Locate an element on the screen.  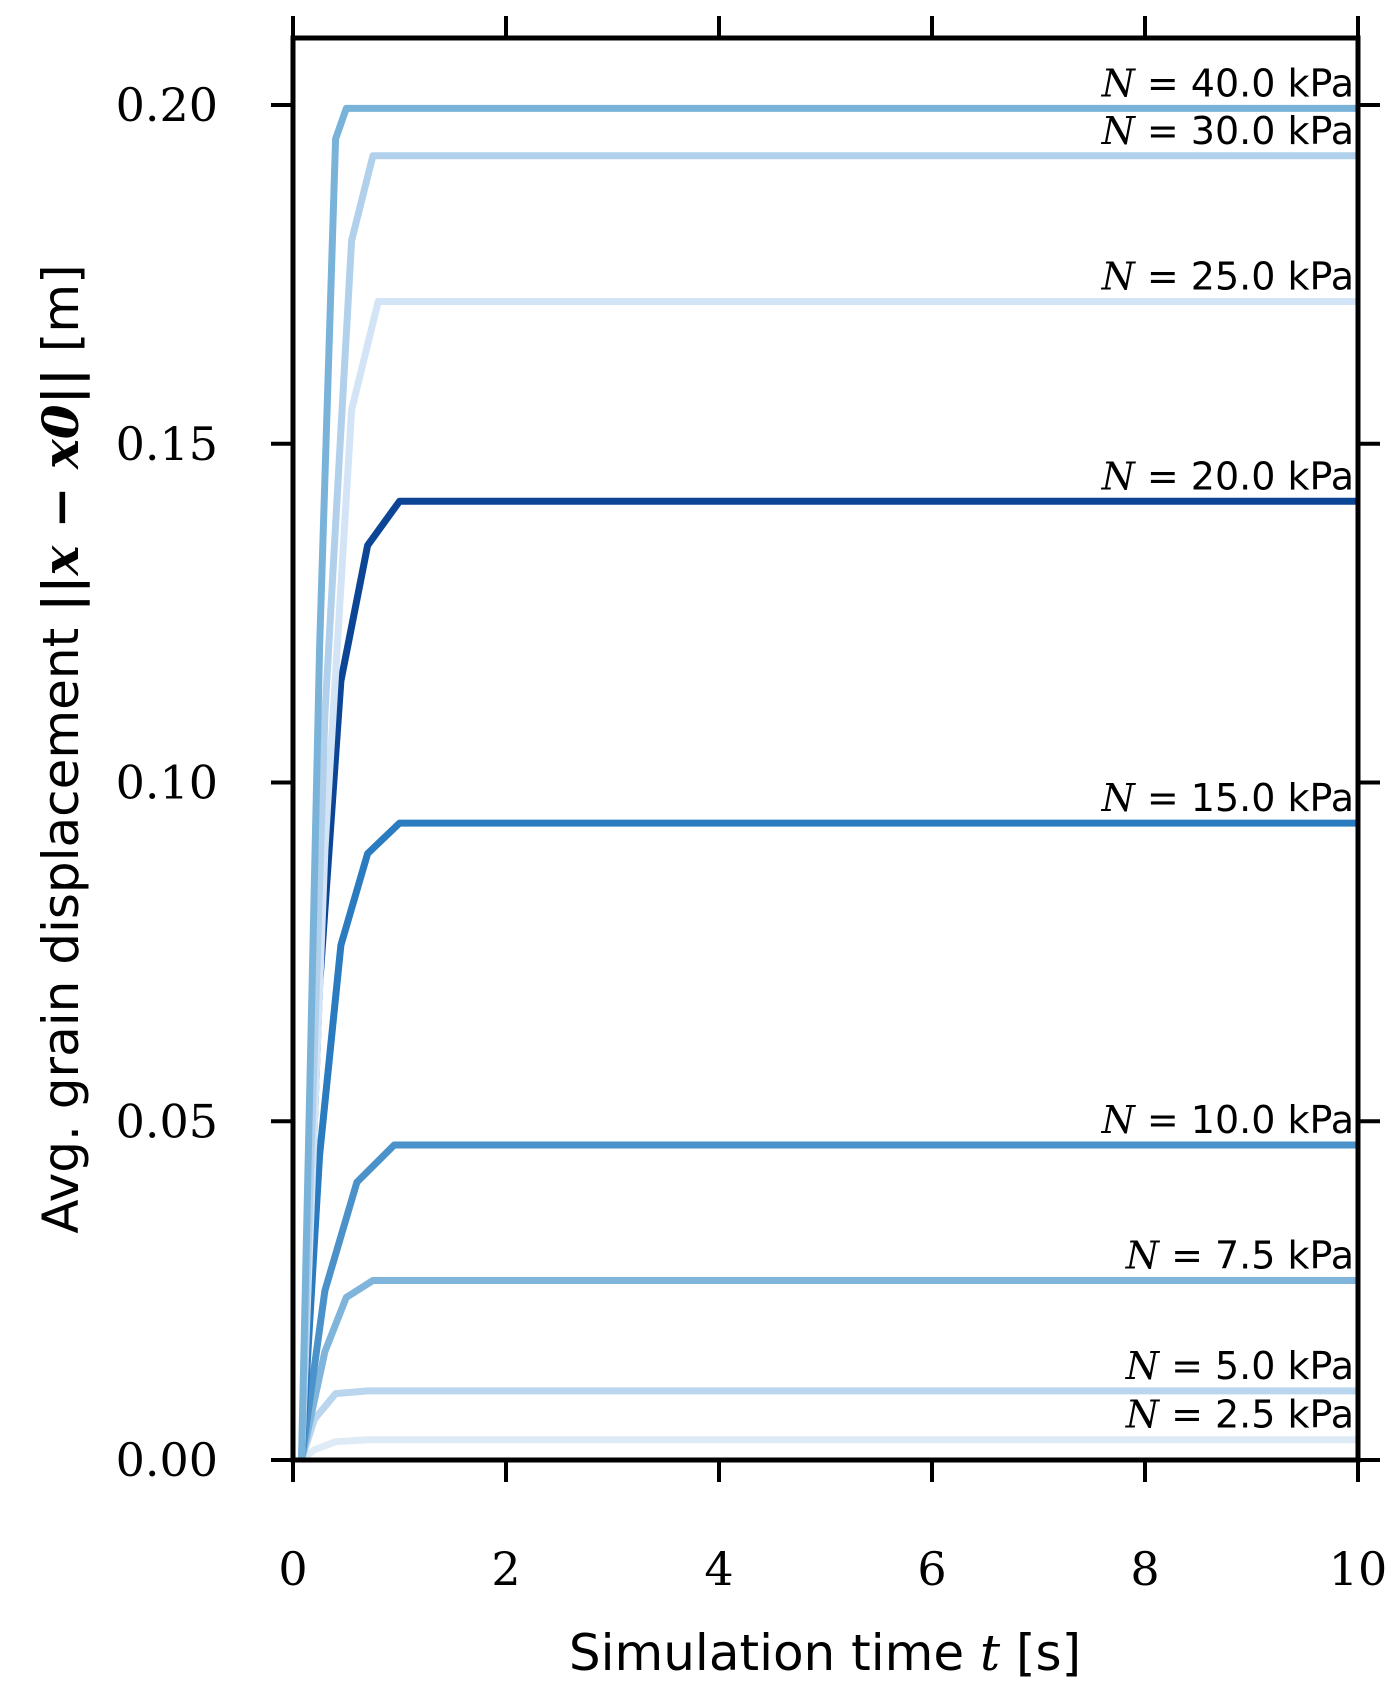
series-label-text: = 25.0 kPa is located at coordinates (1244, 276).